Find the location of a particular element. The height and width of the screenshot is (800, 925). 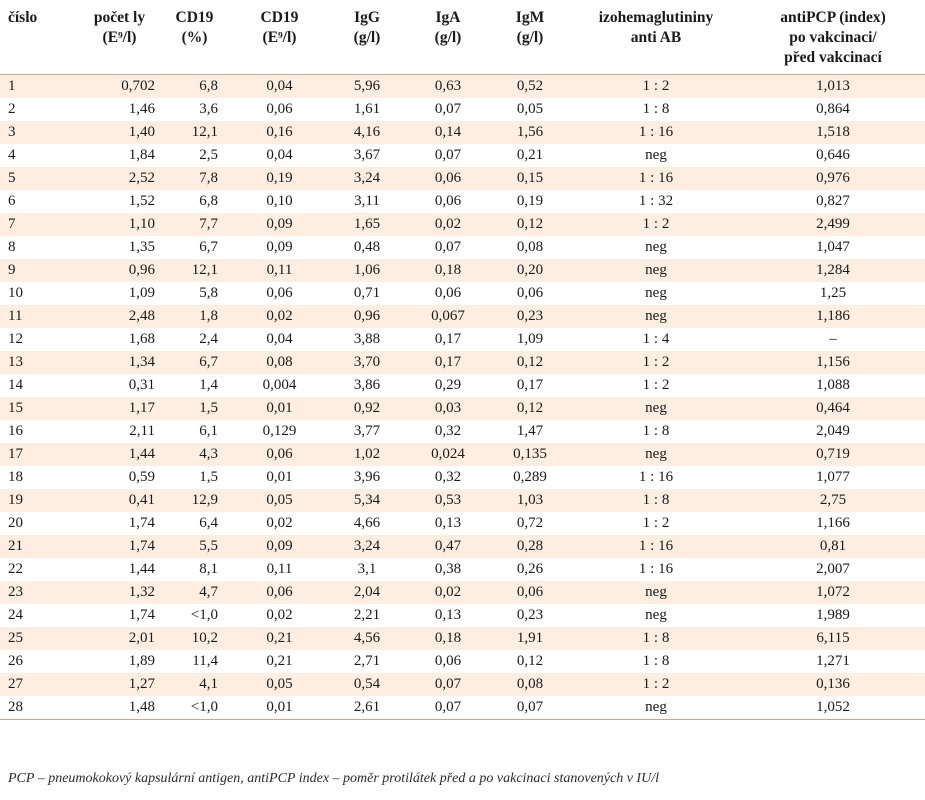

cell-iga: 0,02 is located at coordinates (448, 592).